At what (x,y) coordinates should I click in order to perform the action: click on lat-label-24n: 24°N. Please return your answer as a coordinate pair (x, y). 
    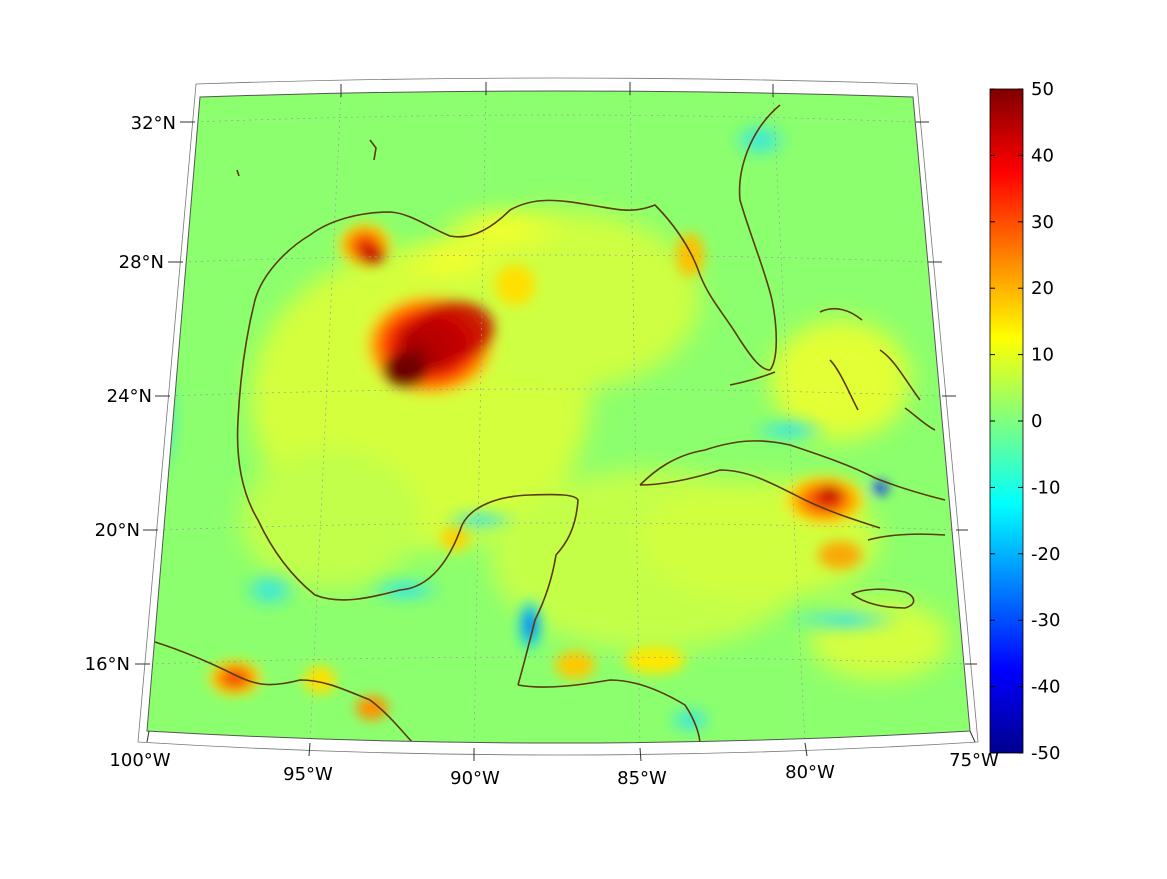
    Looking at the image, I should click on (129, 396).